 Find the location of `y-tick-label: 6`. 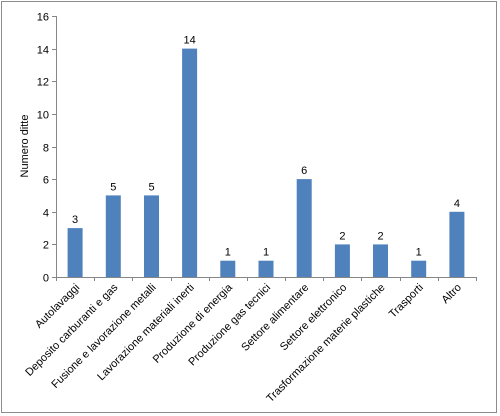

y-tick-label: 6 is located at coordinates (46, 181).